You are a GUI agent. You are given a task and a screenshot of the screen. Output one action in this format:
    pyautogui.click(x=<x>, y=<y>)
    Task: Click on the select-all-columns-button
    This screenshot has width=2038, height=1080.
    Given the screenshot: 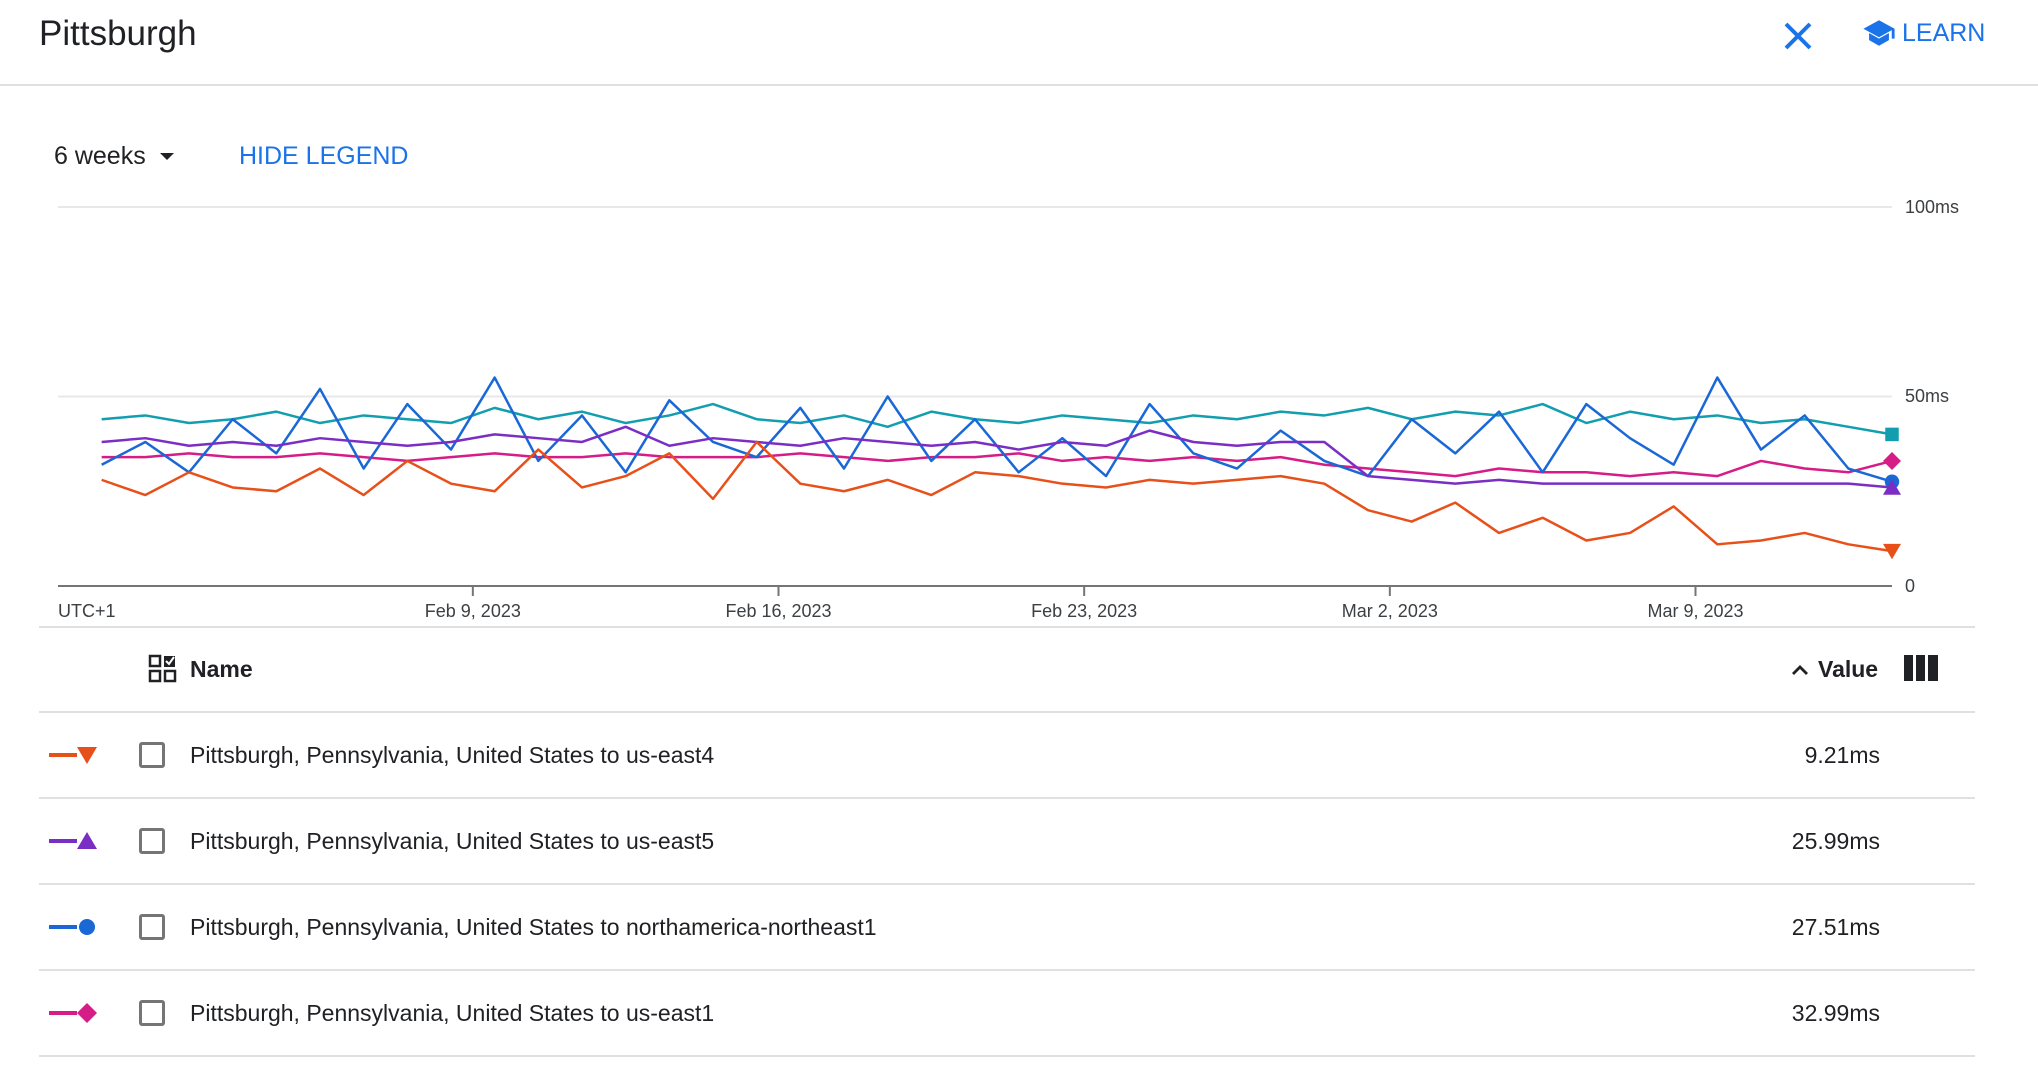 What is the action you would take?
    pyautogui.click(x=163, y=671)
    